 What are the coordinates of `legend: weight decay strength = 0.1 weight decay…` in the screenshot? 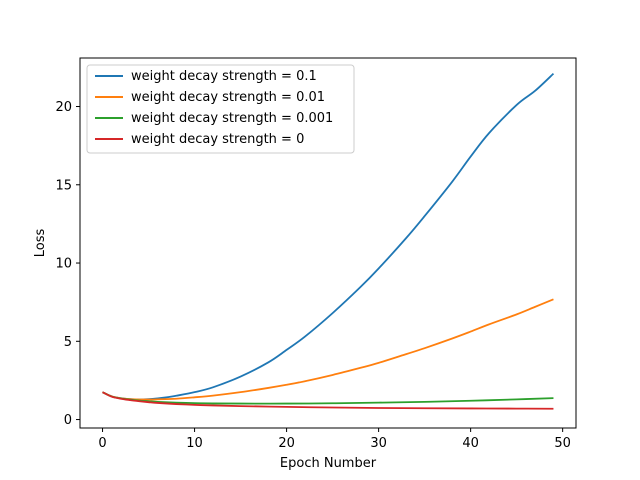 It's located at (220, 109).